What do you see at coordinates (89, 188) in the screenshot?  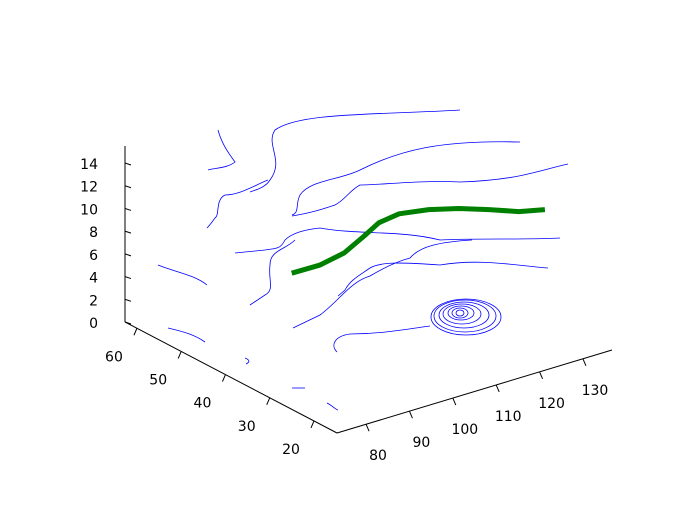 I see `z-tick-label: 12` at bounding box center [89, 188].